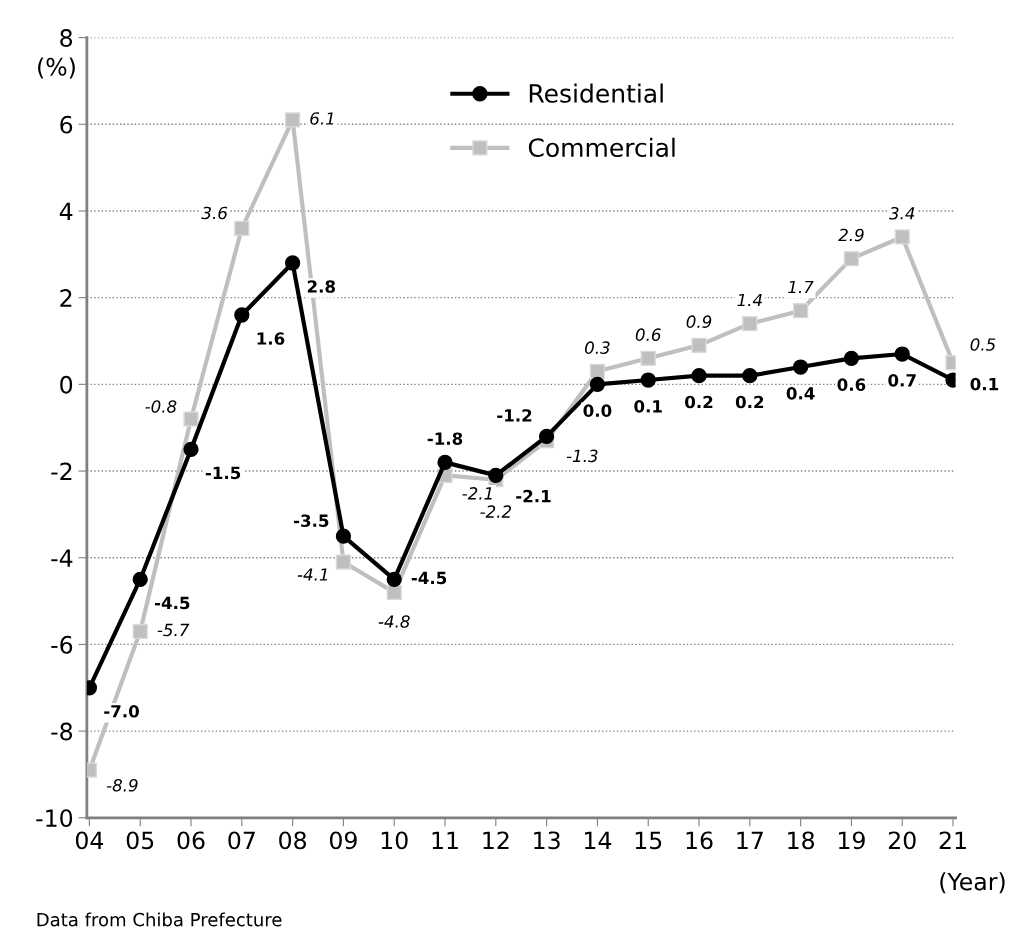  What do you see at coordinates (54, 818) in the screenshot?
I see `y-tick-label: -10` at bounding box center [54, 818].